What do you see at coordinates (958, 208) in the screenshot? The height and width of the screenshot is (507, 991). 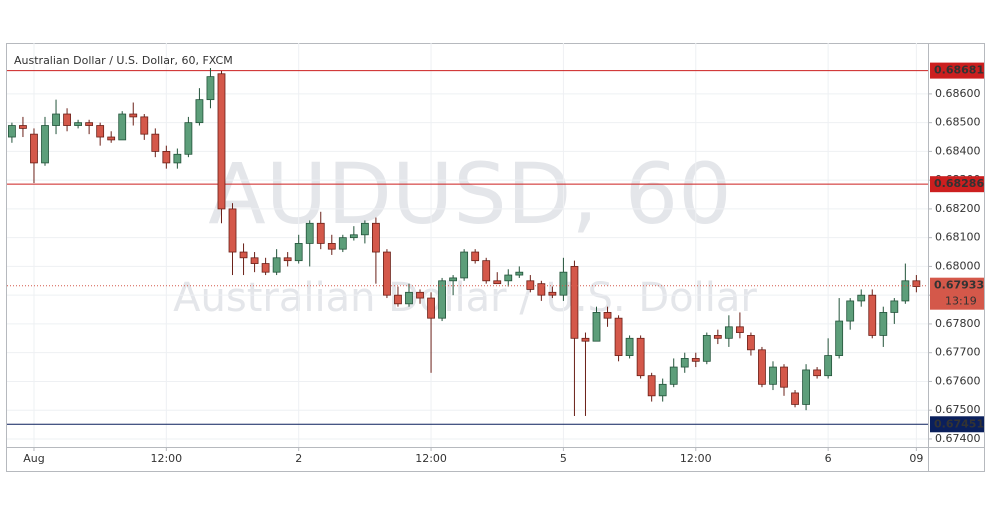 I see `y-tick-label: 0.68200` at bounding box center [958, 208].